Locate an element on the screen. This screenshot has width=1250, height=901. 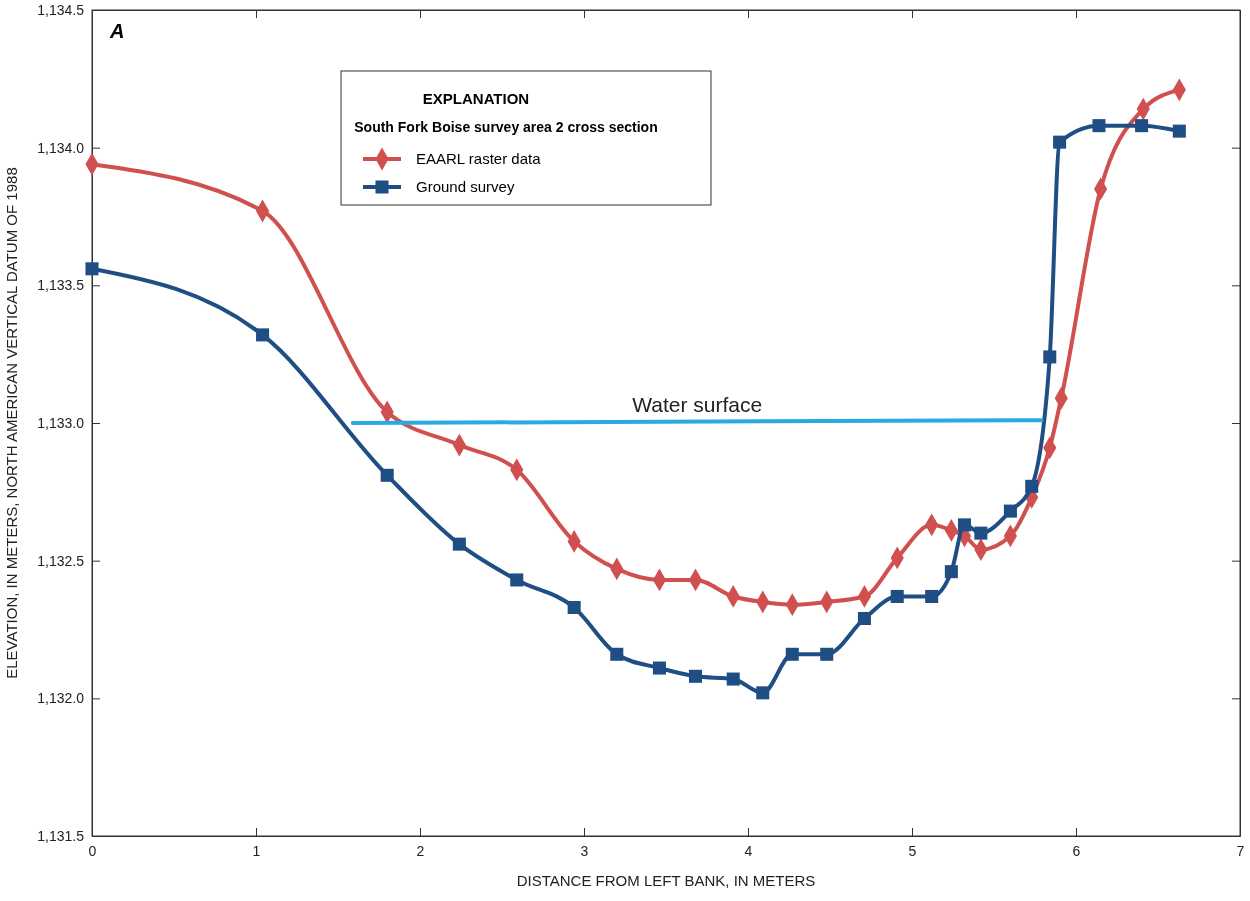
y-tick-label: 1,131.5 is located at coordinates (61, 835).